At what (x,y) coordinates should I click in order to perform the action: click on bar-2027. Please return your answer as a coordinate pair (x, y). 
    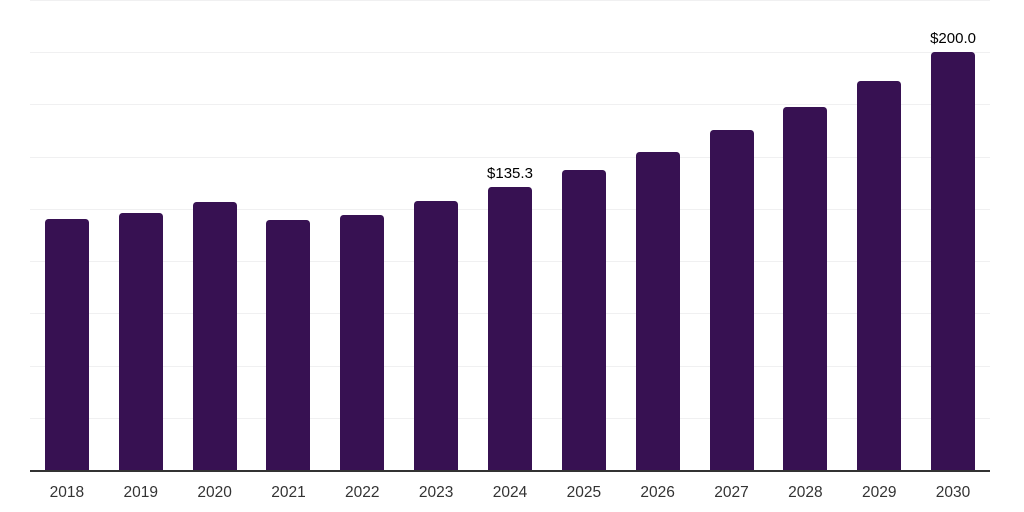
    Looking at the image, I should click on (731, 299).